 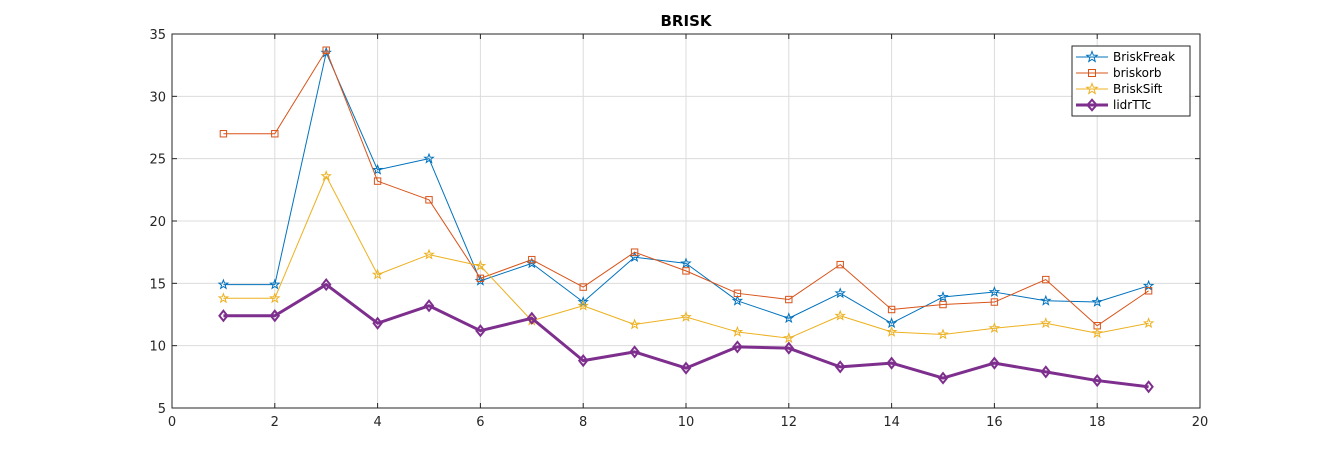 I want to click on x-tick-label: 6, so click(x=480, y=422).